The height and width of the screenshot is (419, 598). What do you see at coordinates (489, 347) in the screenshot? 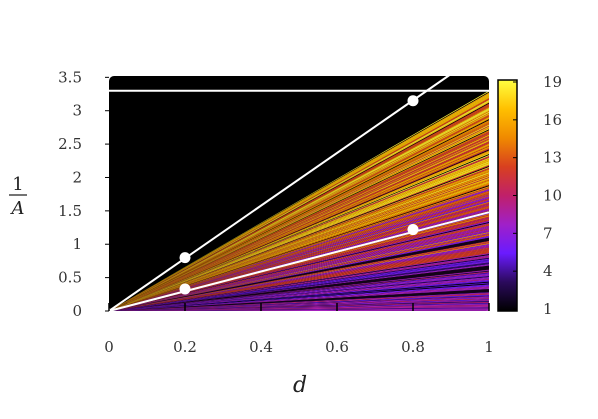
I see `x-tick-label: 1` at bounding box center [489, 347].